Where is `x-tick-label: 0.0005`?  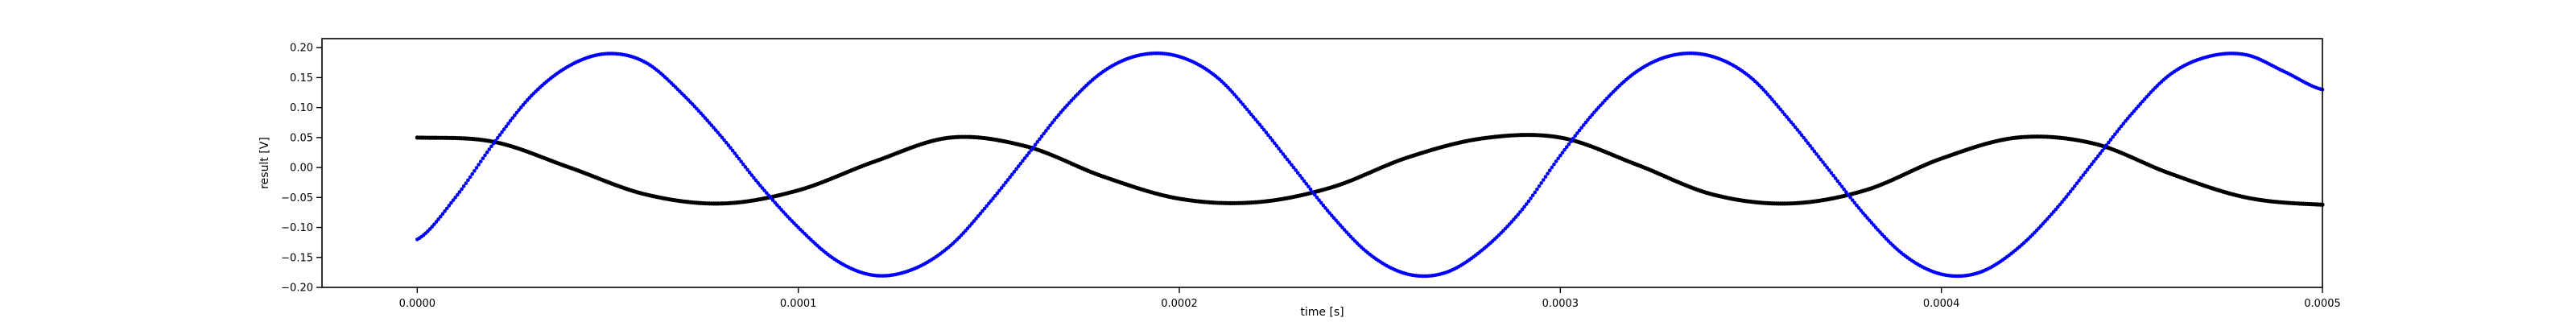 x-tick-label: 0.0005 is located at coordinates (2322, 304).